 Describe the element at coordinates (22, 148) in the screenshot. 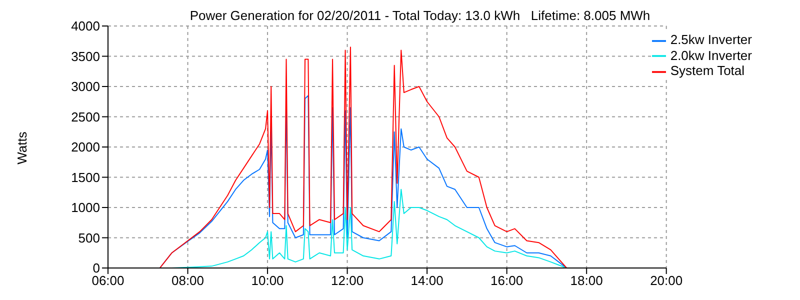

I see `y-axis-title: Watts` at that location.